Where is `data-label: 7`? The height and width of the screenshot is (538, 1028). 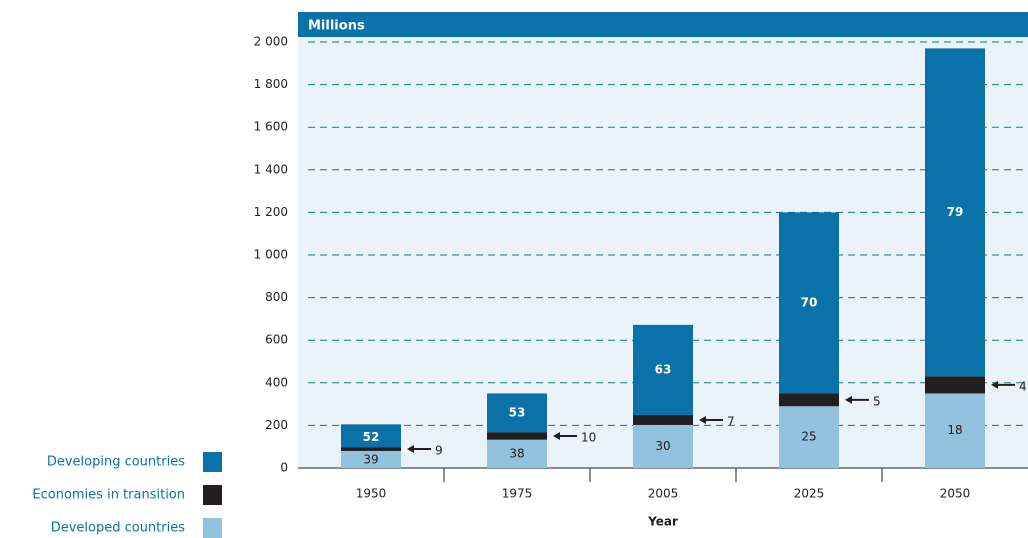 data-label: 7 is located at coordinates (731, 421).